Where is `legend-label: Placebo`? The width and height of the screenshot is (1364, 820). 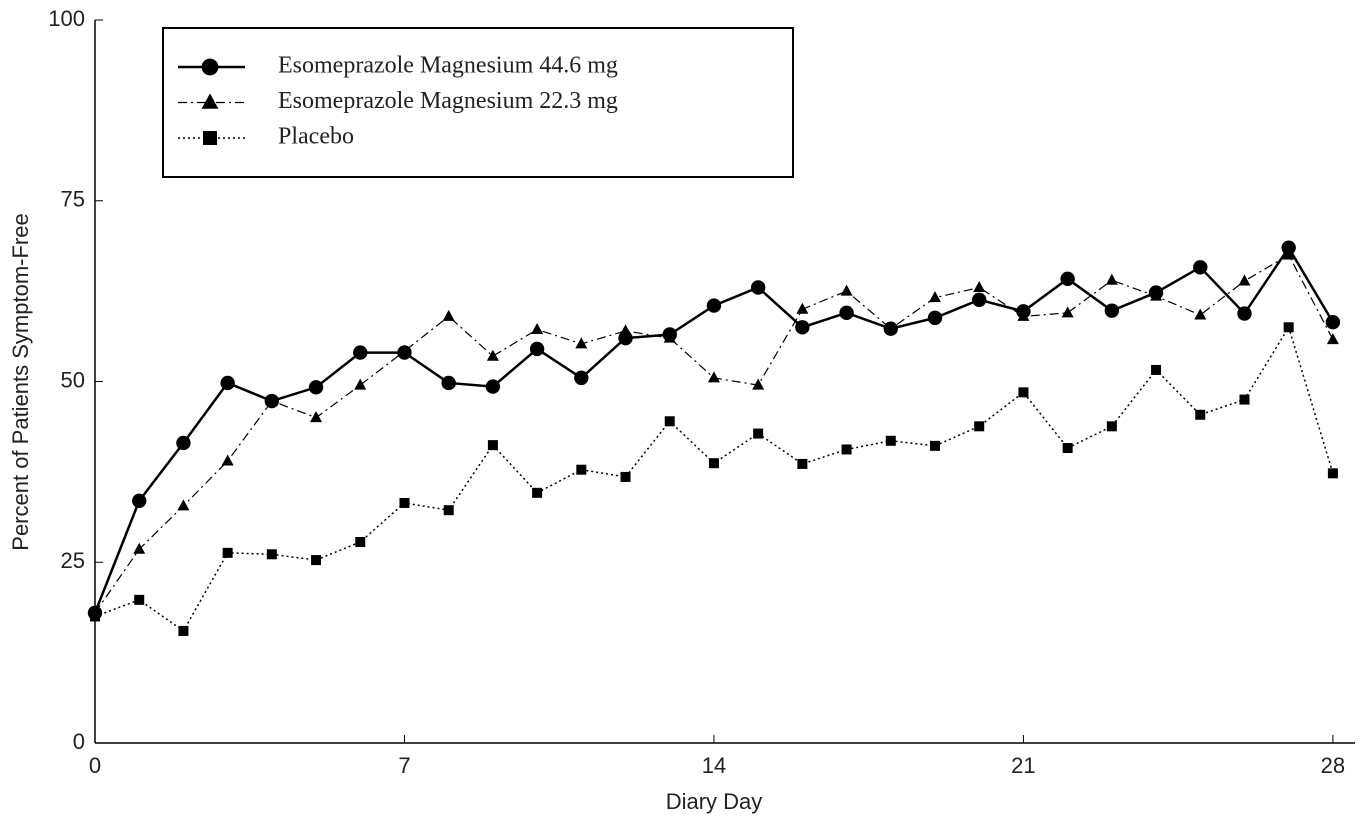 legend-label: Placebo is located at coordinates (316, 137).